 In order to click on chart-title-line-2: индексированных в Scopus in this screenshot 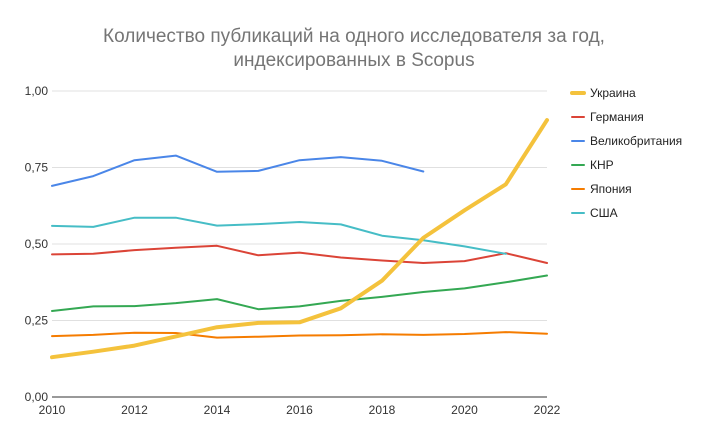, I will do `click(353, 60)`.